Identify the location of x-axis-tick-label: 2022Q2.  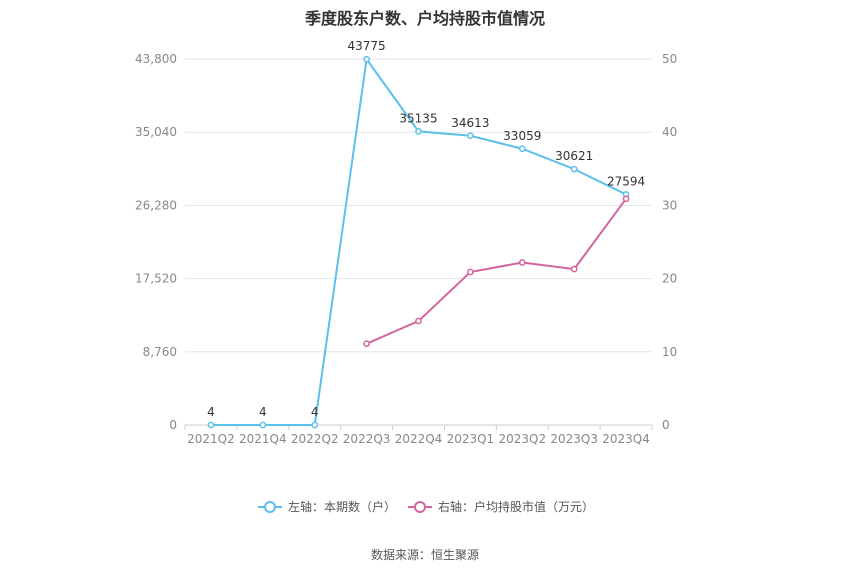
(315, 439).